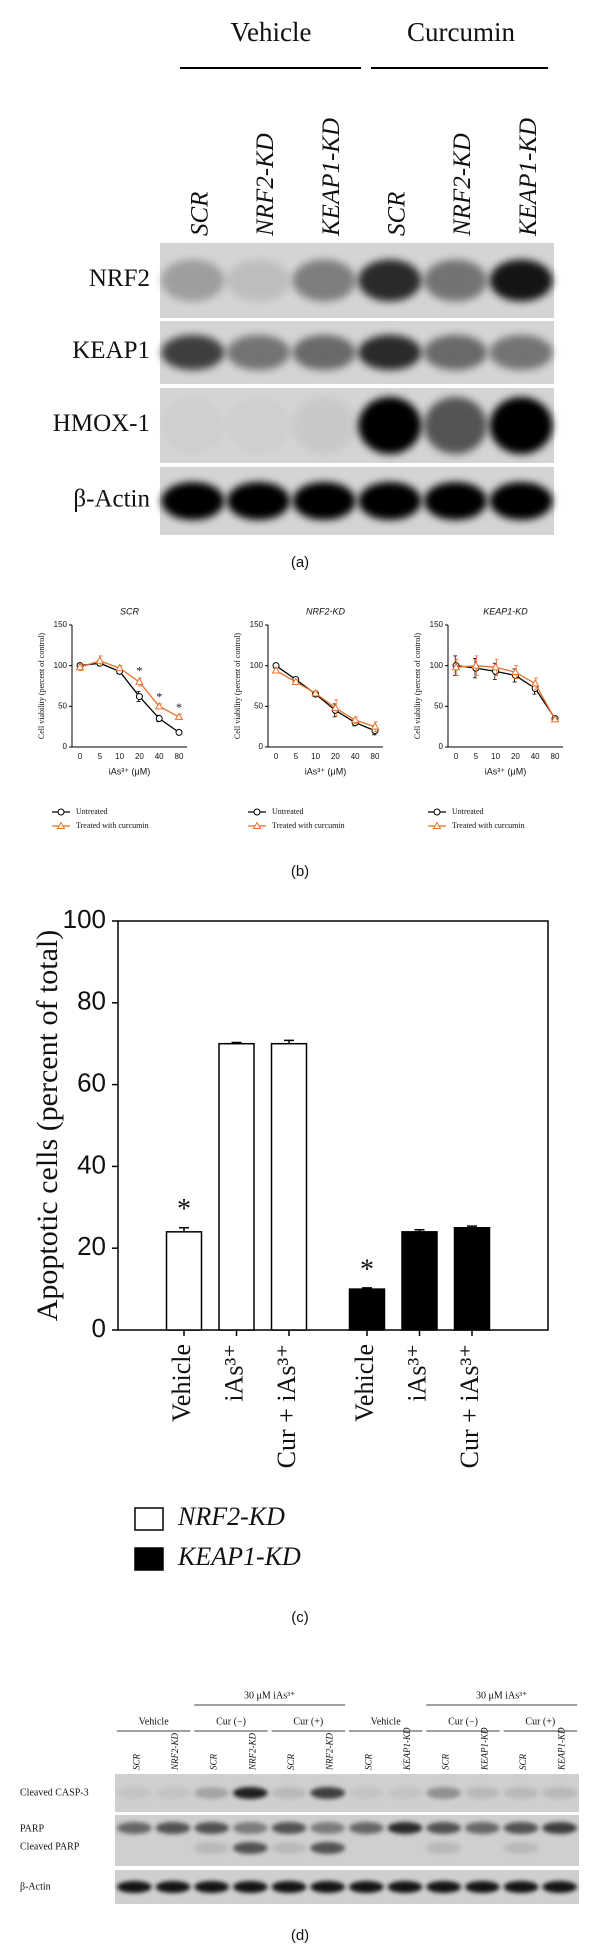  I want to click on y-tick-label: 60, so click(91, 1082).